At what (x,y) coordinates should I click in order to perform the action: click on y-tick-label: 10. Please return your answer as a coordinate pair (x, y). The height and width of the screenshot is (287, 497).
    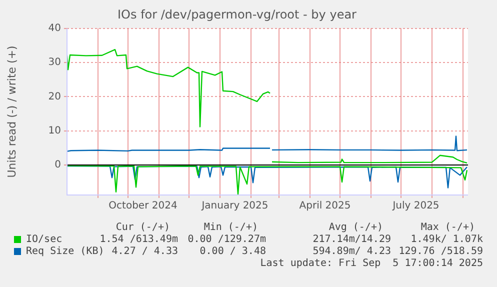
    Looking at the image, I should click on (54, 130).